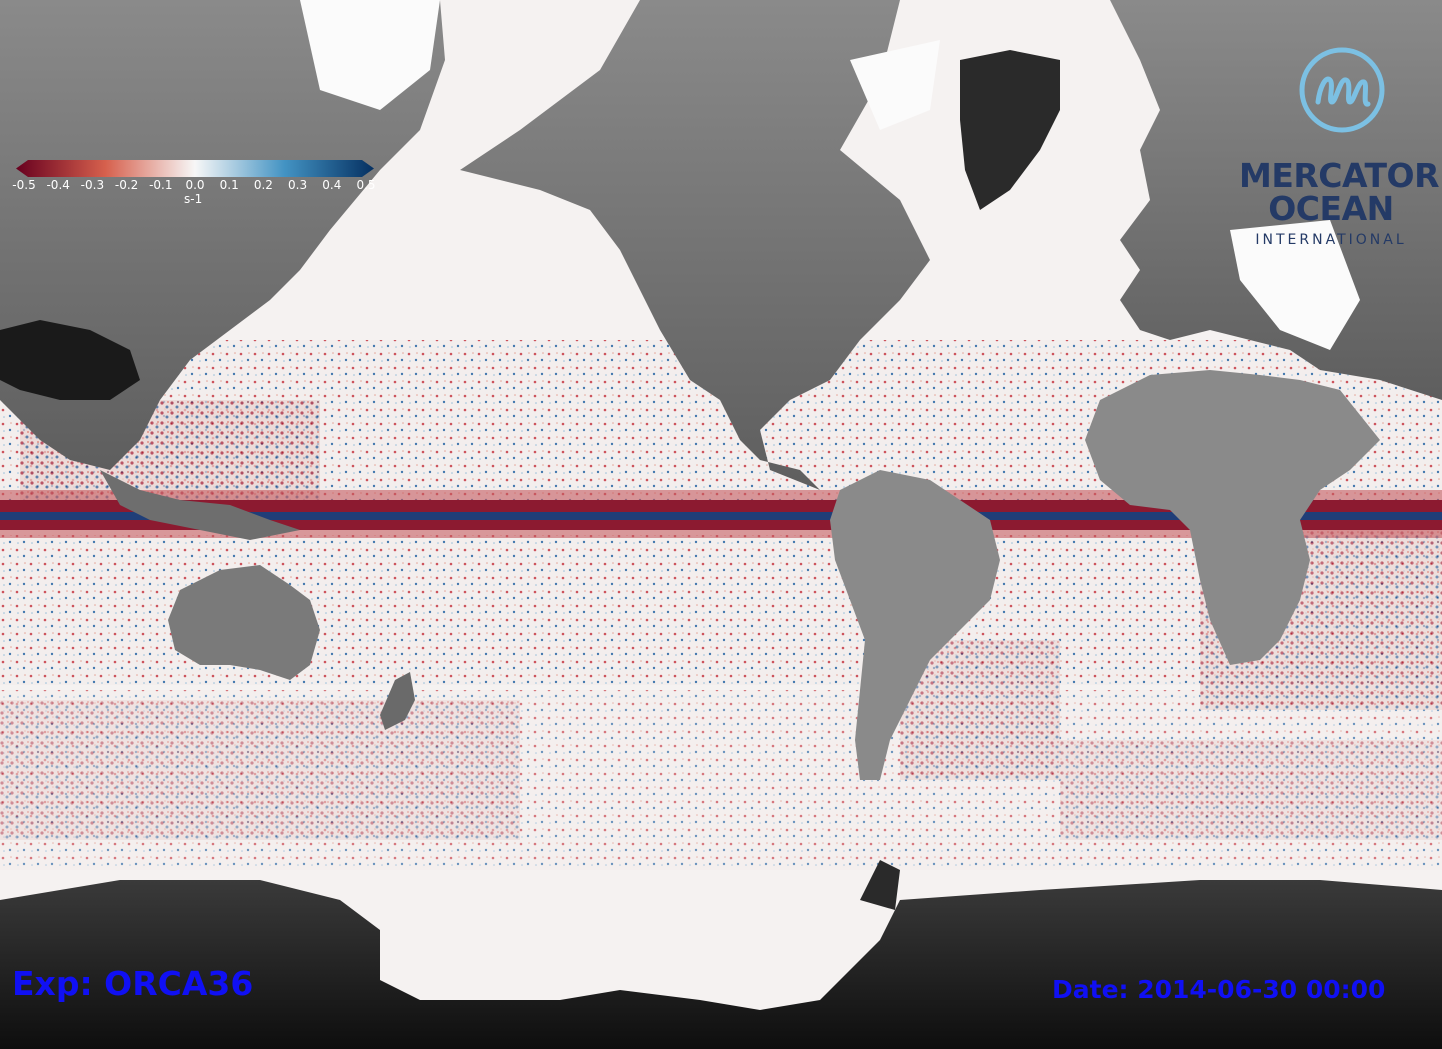 The height and width of the screenshot is (1049, 1442). What do you see at coordinates (200, 505) in the screenshot?
I see `land-indonesia` at bounding box center [200, 505].